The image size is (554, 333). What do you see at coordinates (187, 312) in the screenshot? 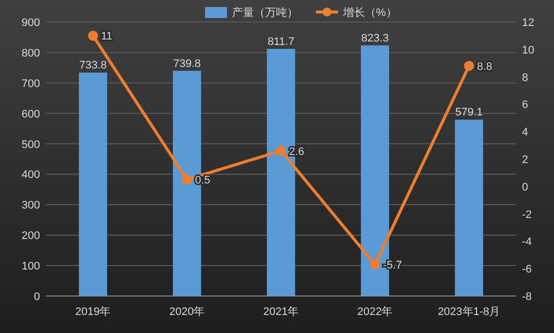
I see `x-tick-label: 2020年` at bounding box center [187, 312].